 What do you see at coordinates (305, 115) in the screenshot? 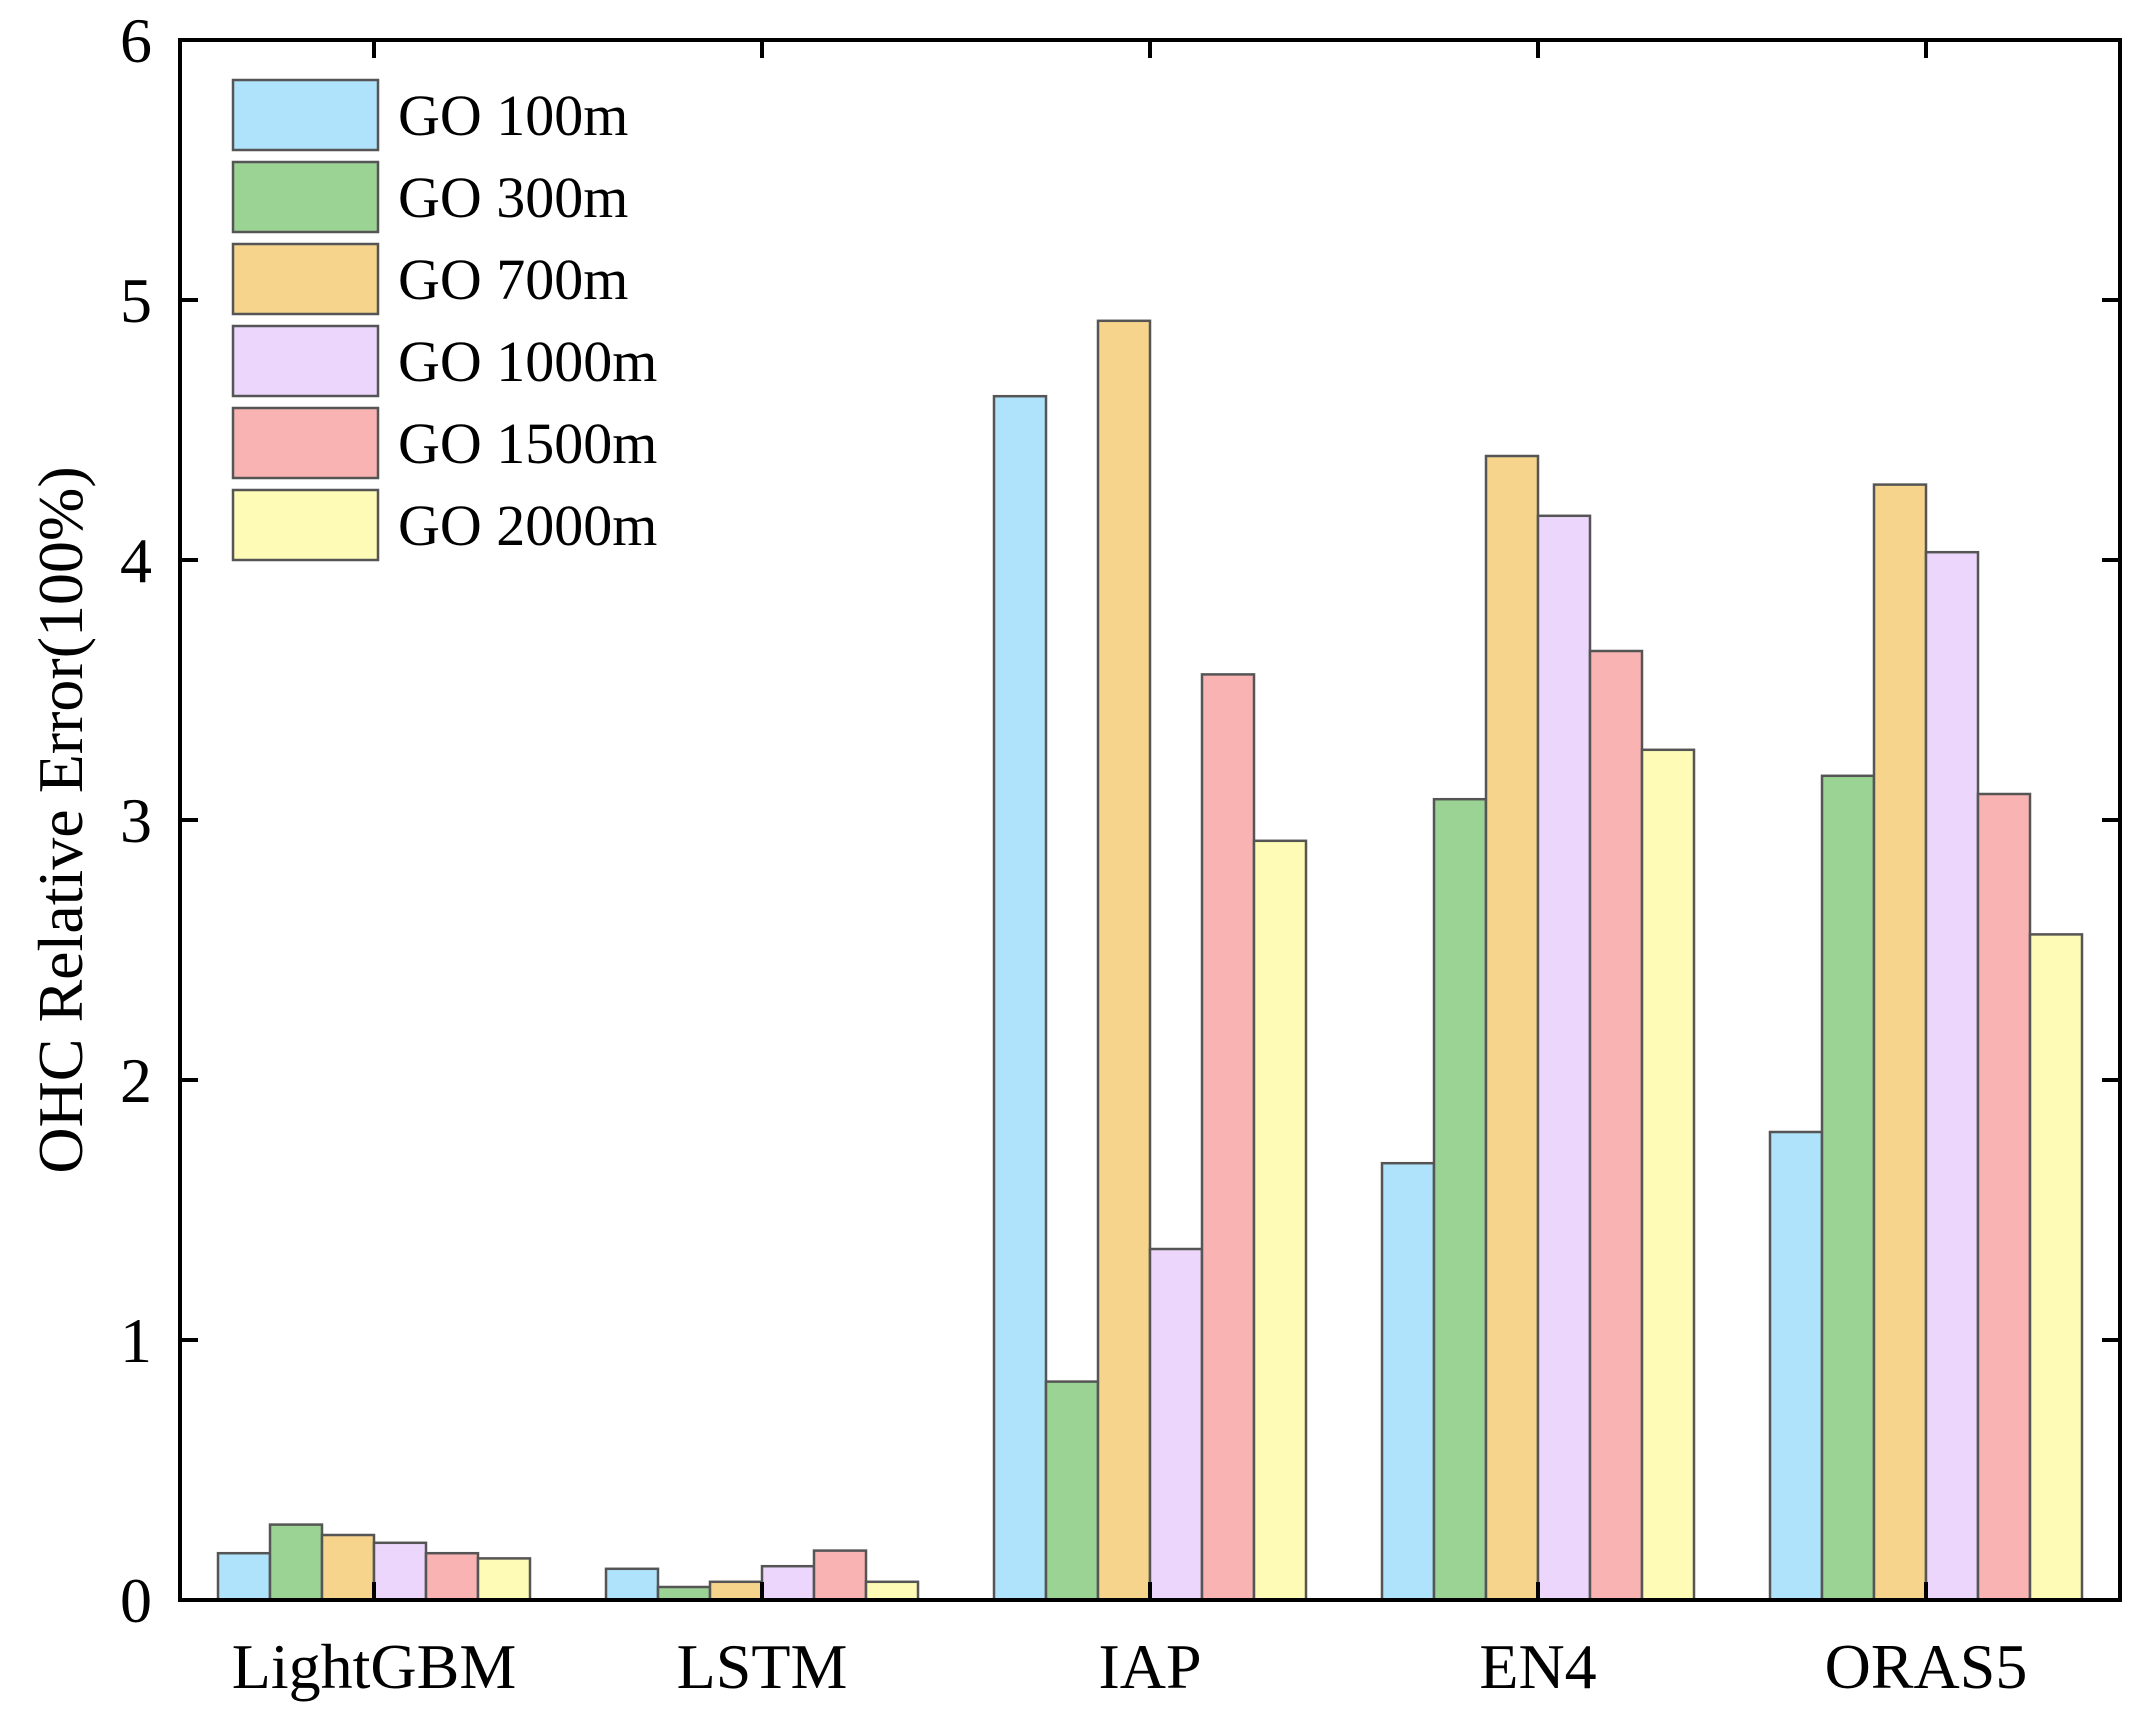
I see `legend-swatch-go-100m` at bounding box center [305, 115].